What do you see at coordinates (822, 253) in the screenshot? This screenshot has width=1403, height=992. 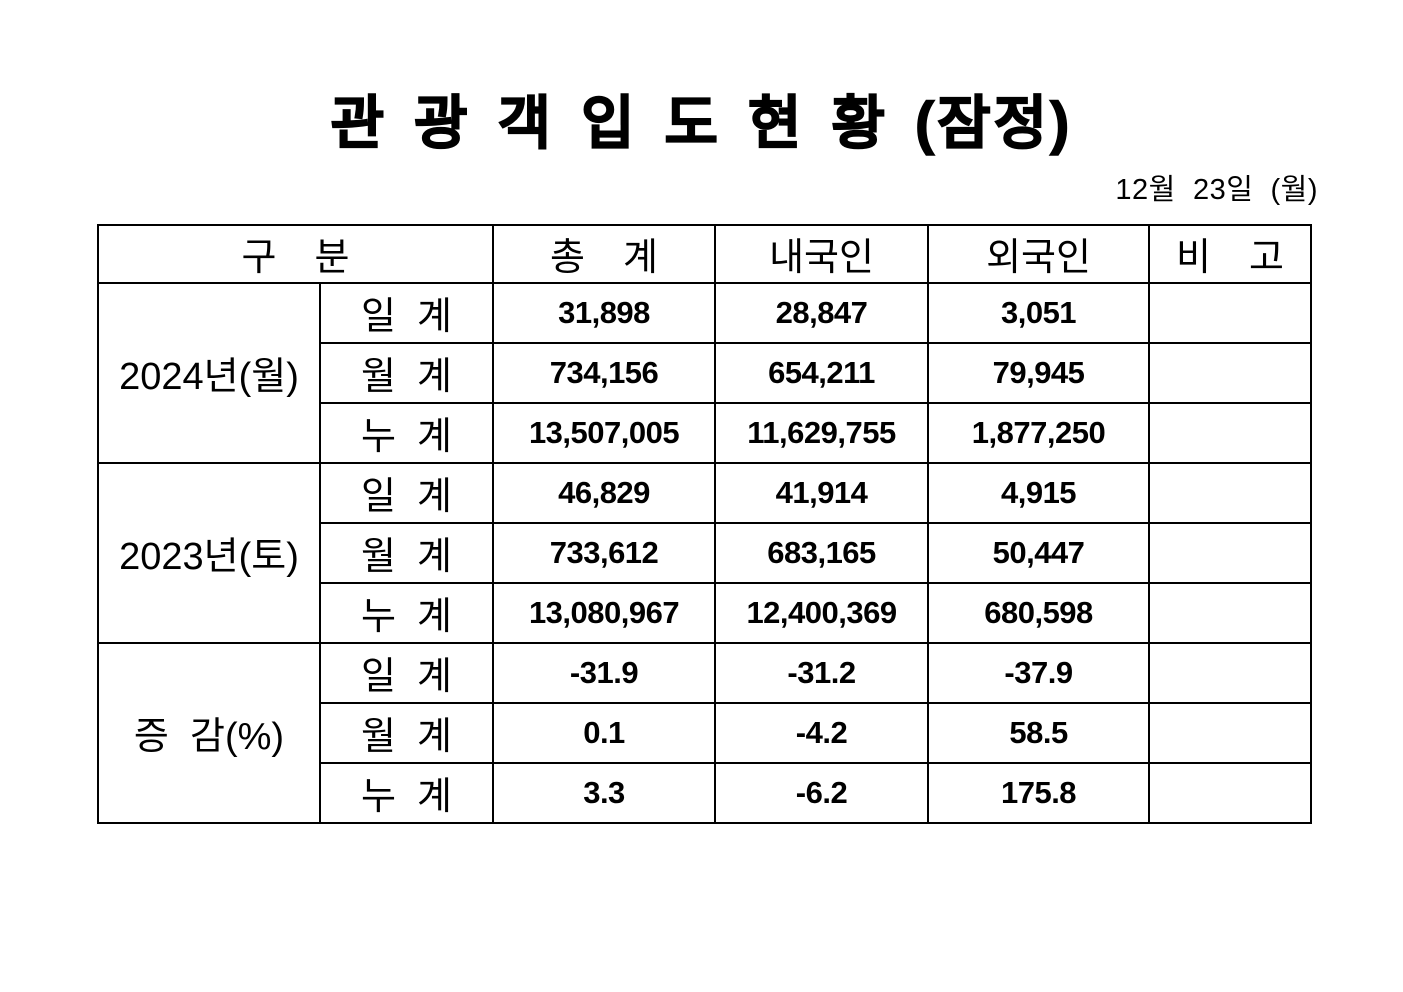 I see `header-cell-domestic: 내국인` at bounding box center [822, 253].